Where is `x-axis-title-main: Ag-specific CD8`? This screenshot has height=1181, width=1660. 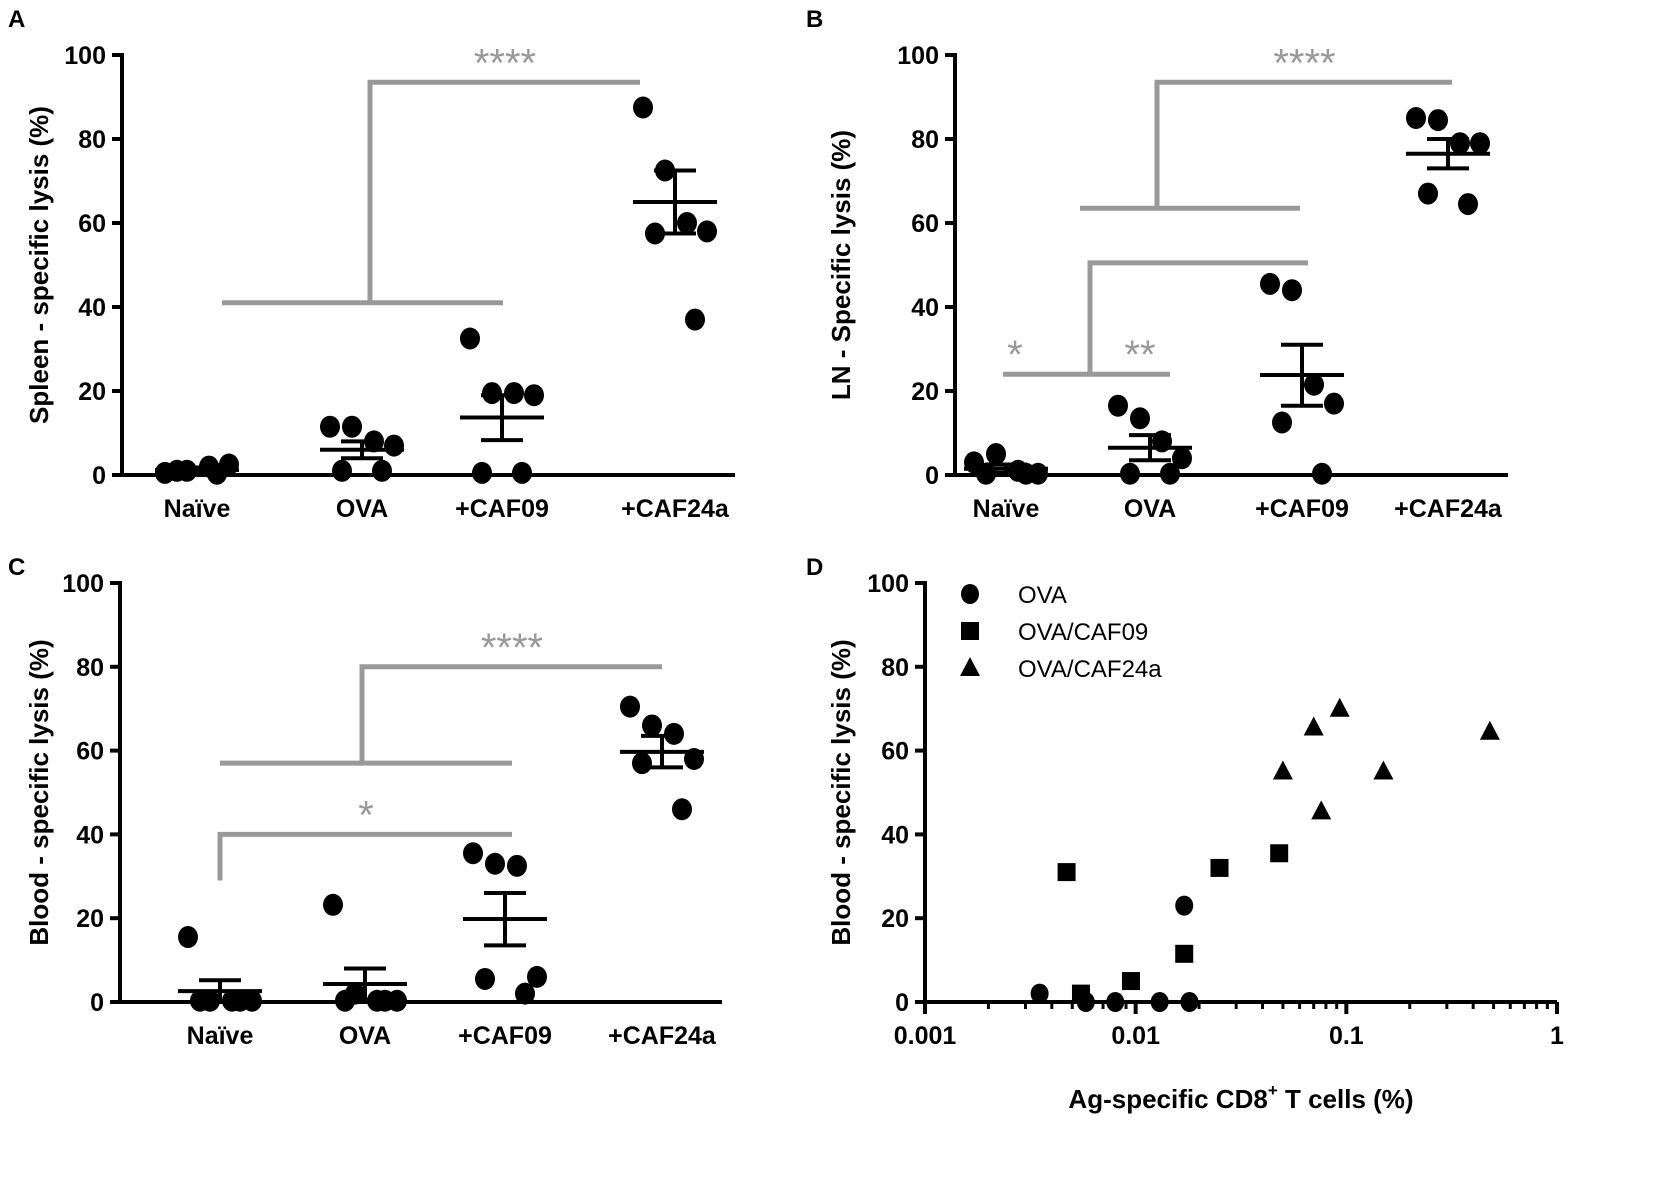
x-axis-title-main: Ag-specific CD8 is located at coordinates (1167, 1099).